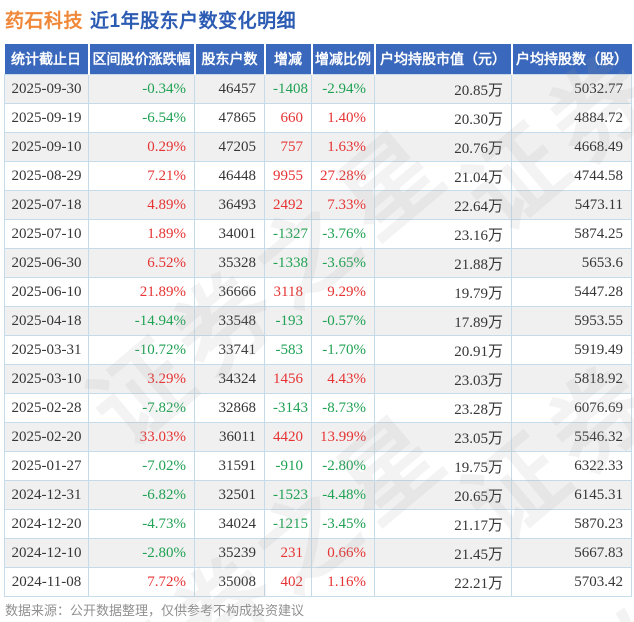 The height and width of the screenshot is (622, 634). I want to click on cell-avg-shares: 5473.11, so click(571, 205).